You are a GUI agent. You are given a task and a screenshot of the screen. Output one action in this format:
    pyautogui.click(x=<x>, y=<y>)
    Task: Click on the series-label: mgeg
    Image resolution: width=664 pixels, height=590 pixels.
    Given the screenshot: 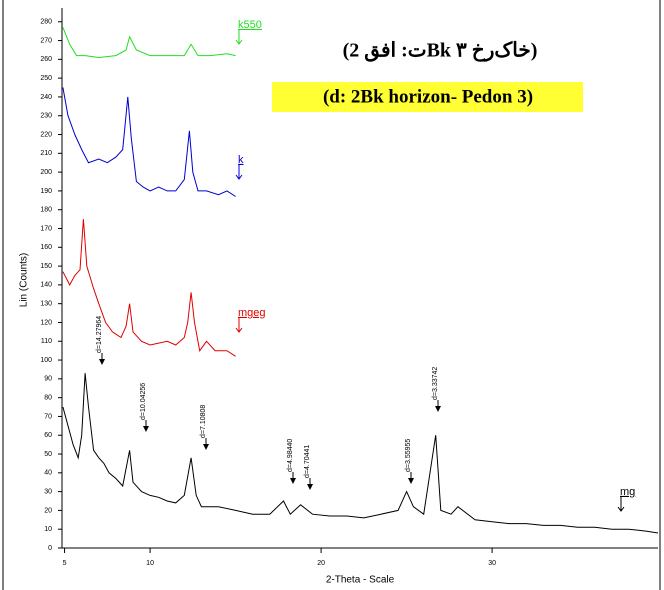 What is the action you would take?
    pyautogui.click(x=252, y=313)
    